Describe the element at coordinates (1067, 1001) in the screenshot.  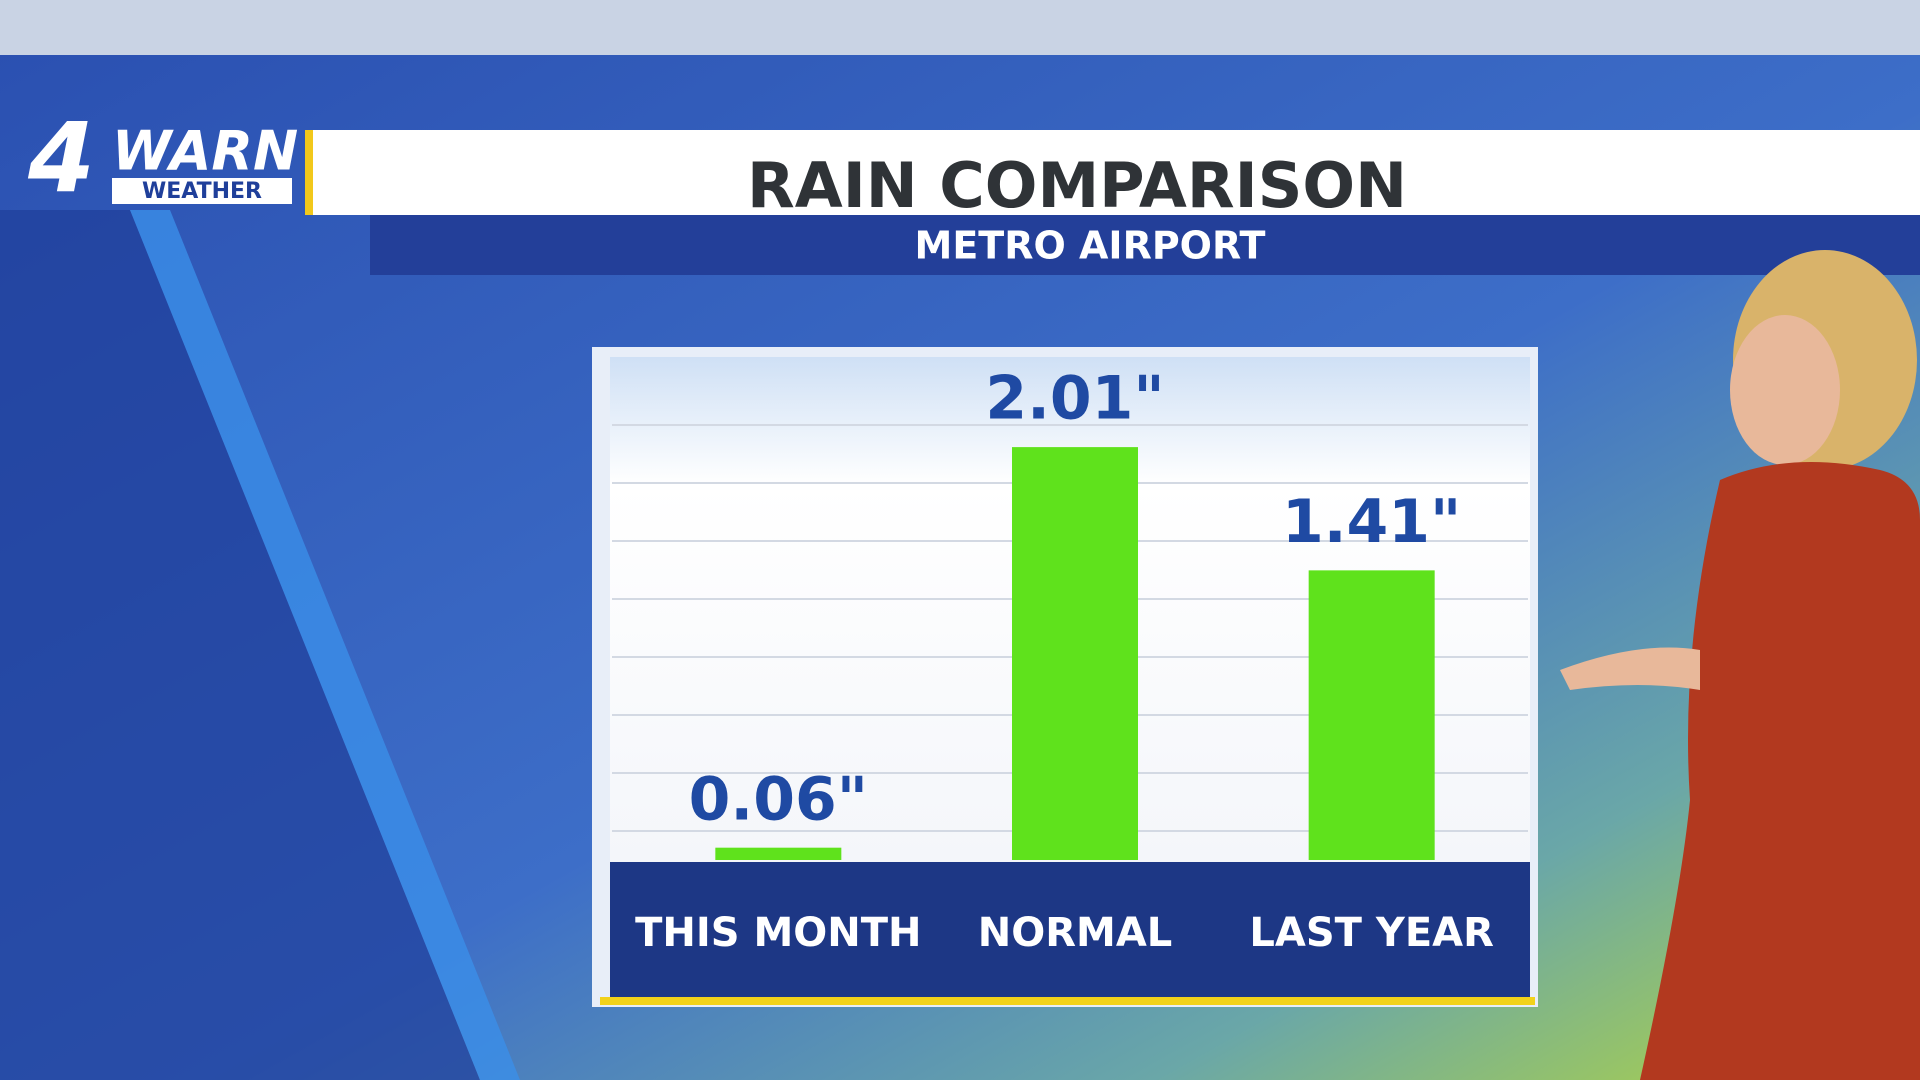
I see `bottom-accent` at that location.